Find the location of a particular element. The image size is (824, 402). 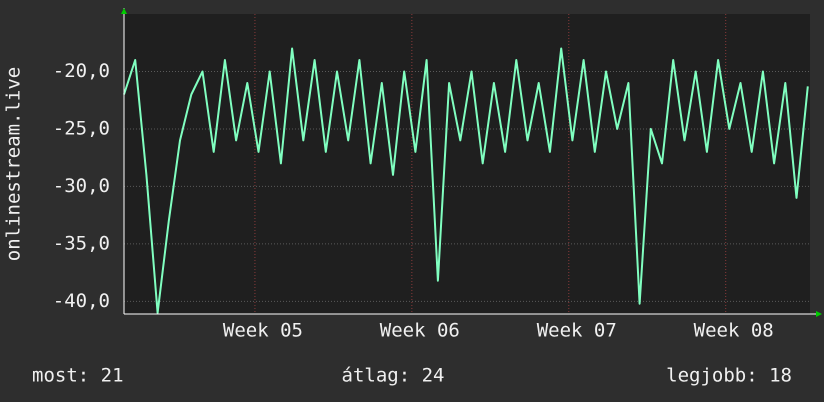

x-tick-label: Week 06 is located at coordinates (420, 331).